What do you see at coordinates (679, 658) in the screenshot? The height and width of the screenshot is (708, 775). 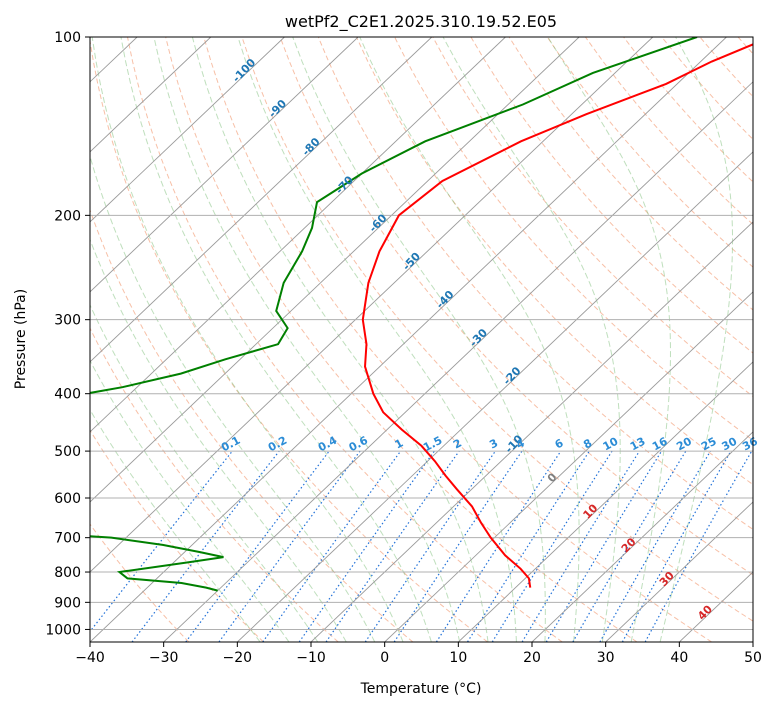 I see `x-tick-label: 40` at bounding box center [679, 658].